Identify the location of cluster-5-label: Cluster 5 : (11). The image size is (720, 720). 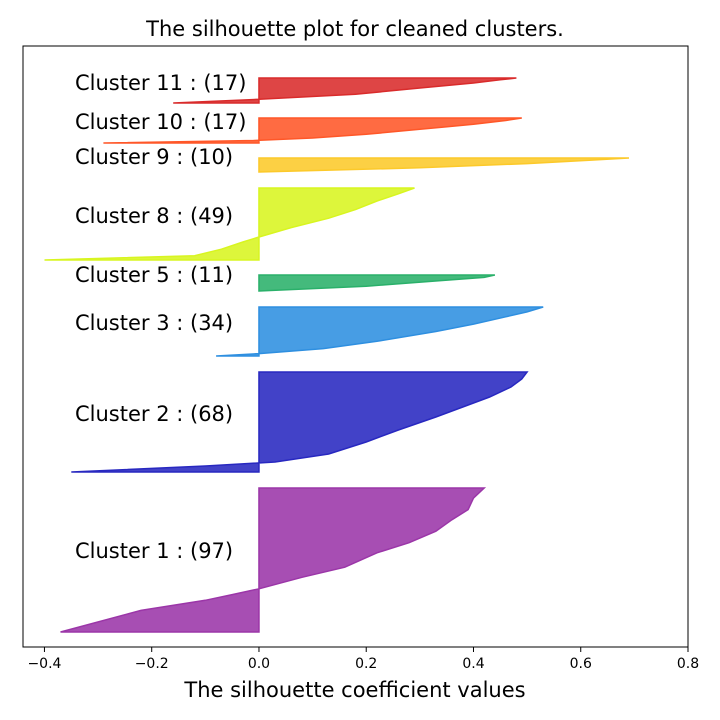
(154, 275).